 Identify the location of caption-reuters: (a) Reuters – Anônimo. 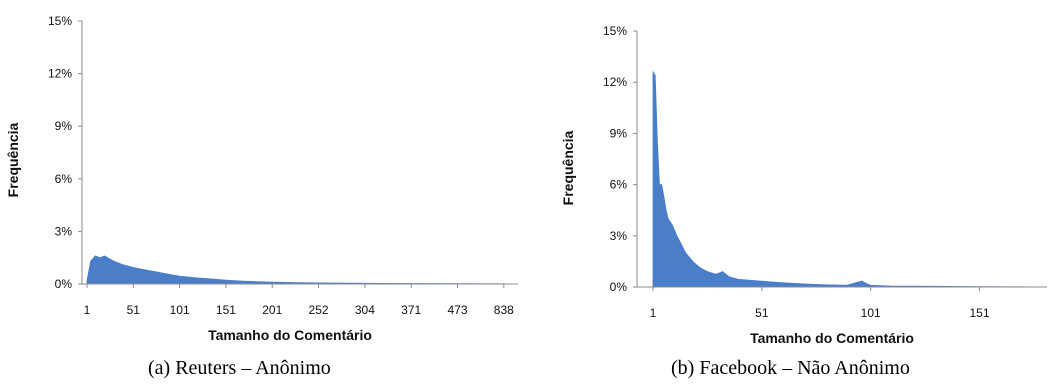
(239, 368).